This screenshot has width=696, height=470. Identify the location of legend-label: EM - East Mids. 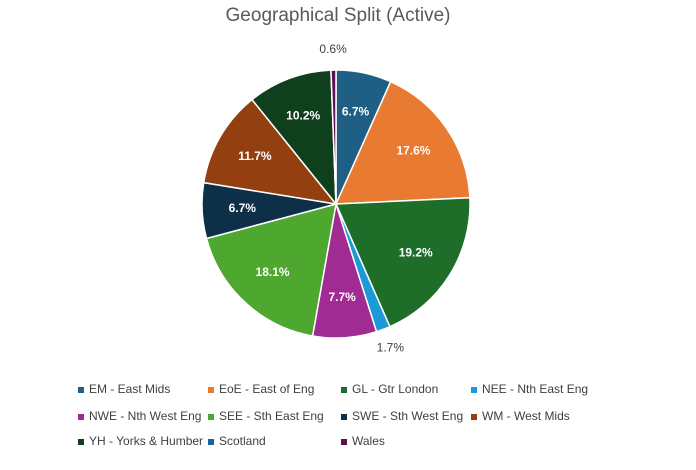
(129, 389).